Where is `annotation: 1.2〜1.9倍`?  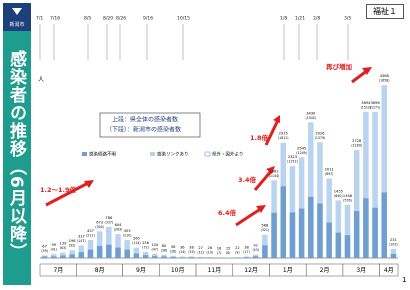
annotation: 1.2〜1.9倍 is located at coordinates (58, 189).